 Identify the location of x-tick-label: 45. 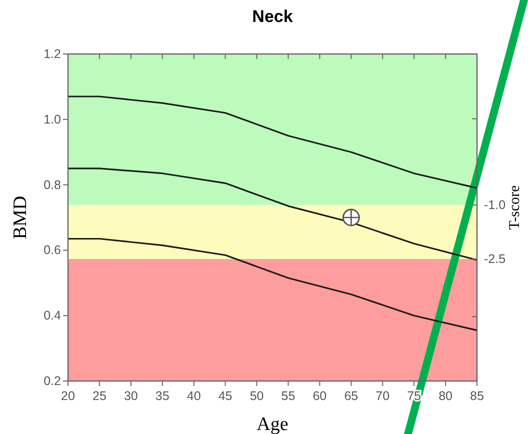
(225, 396).